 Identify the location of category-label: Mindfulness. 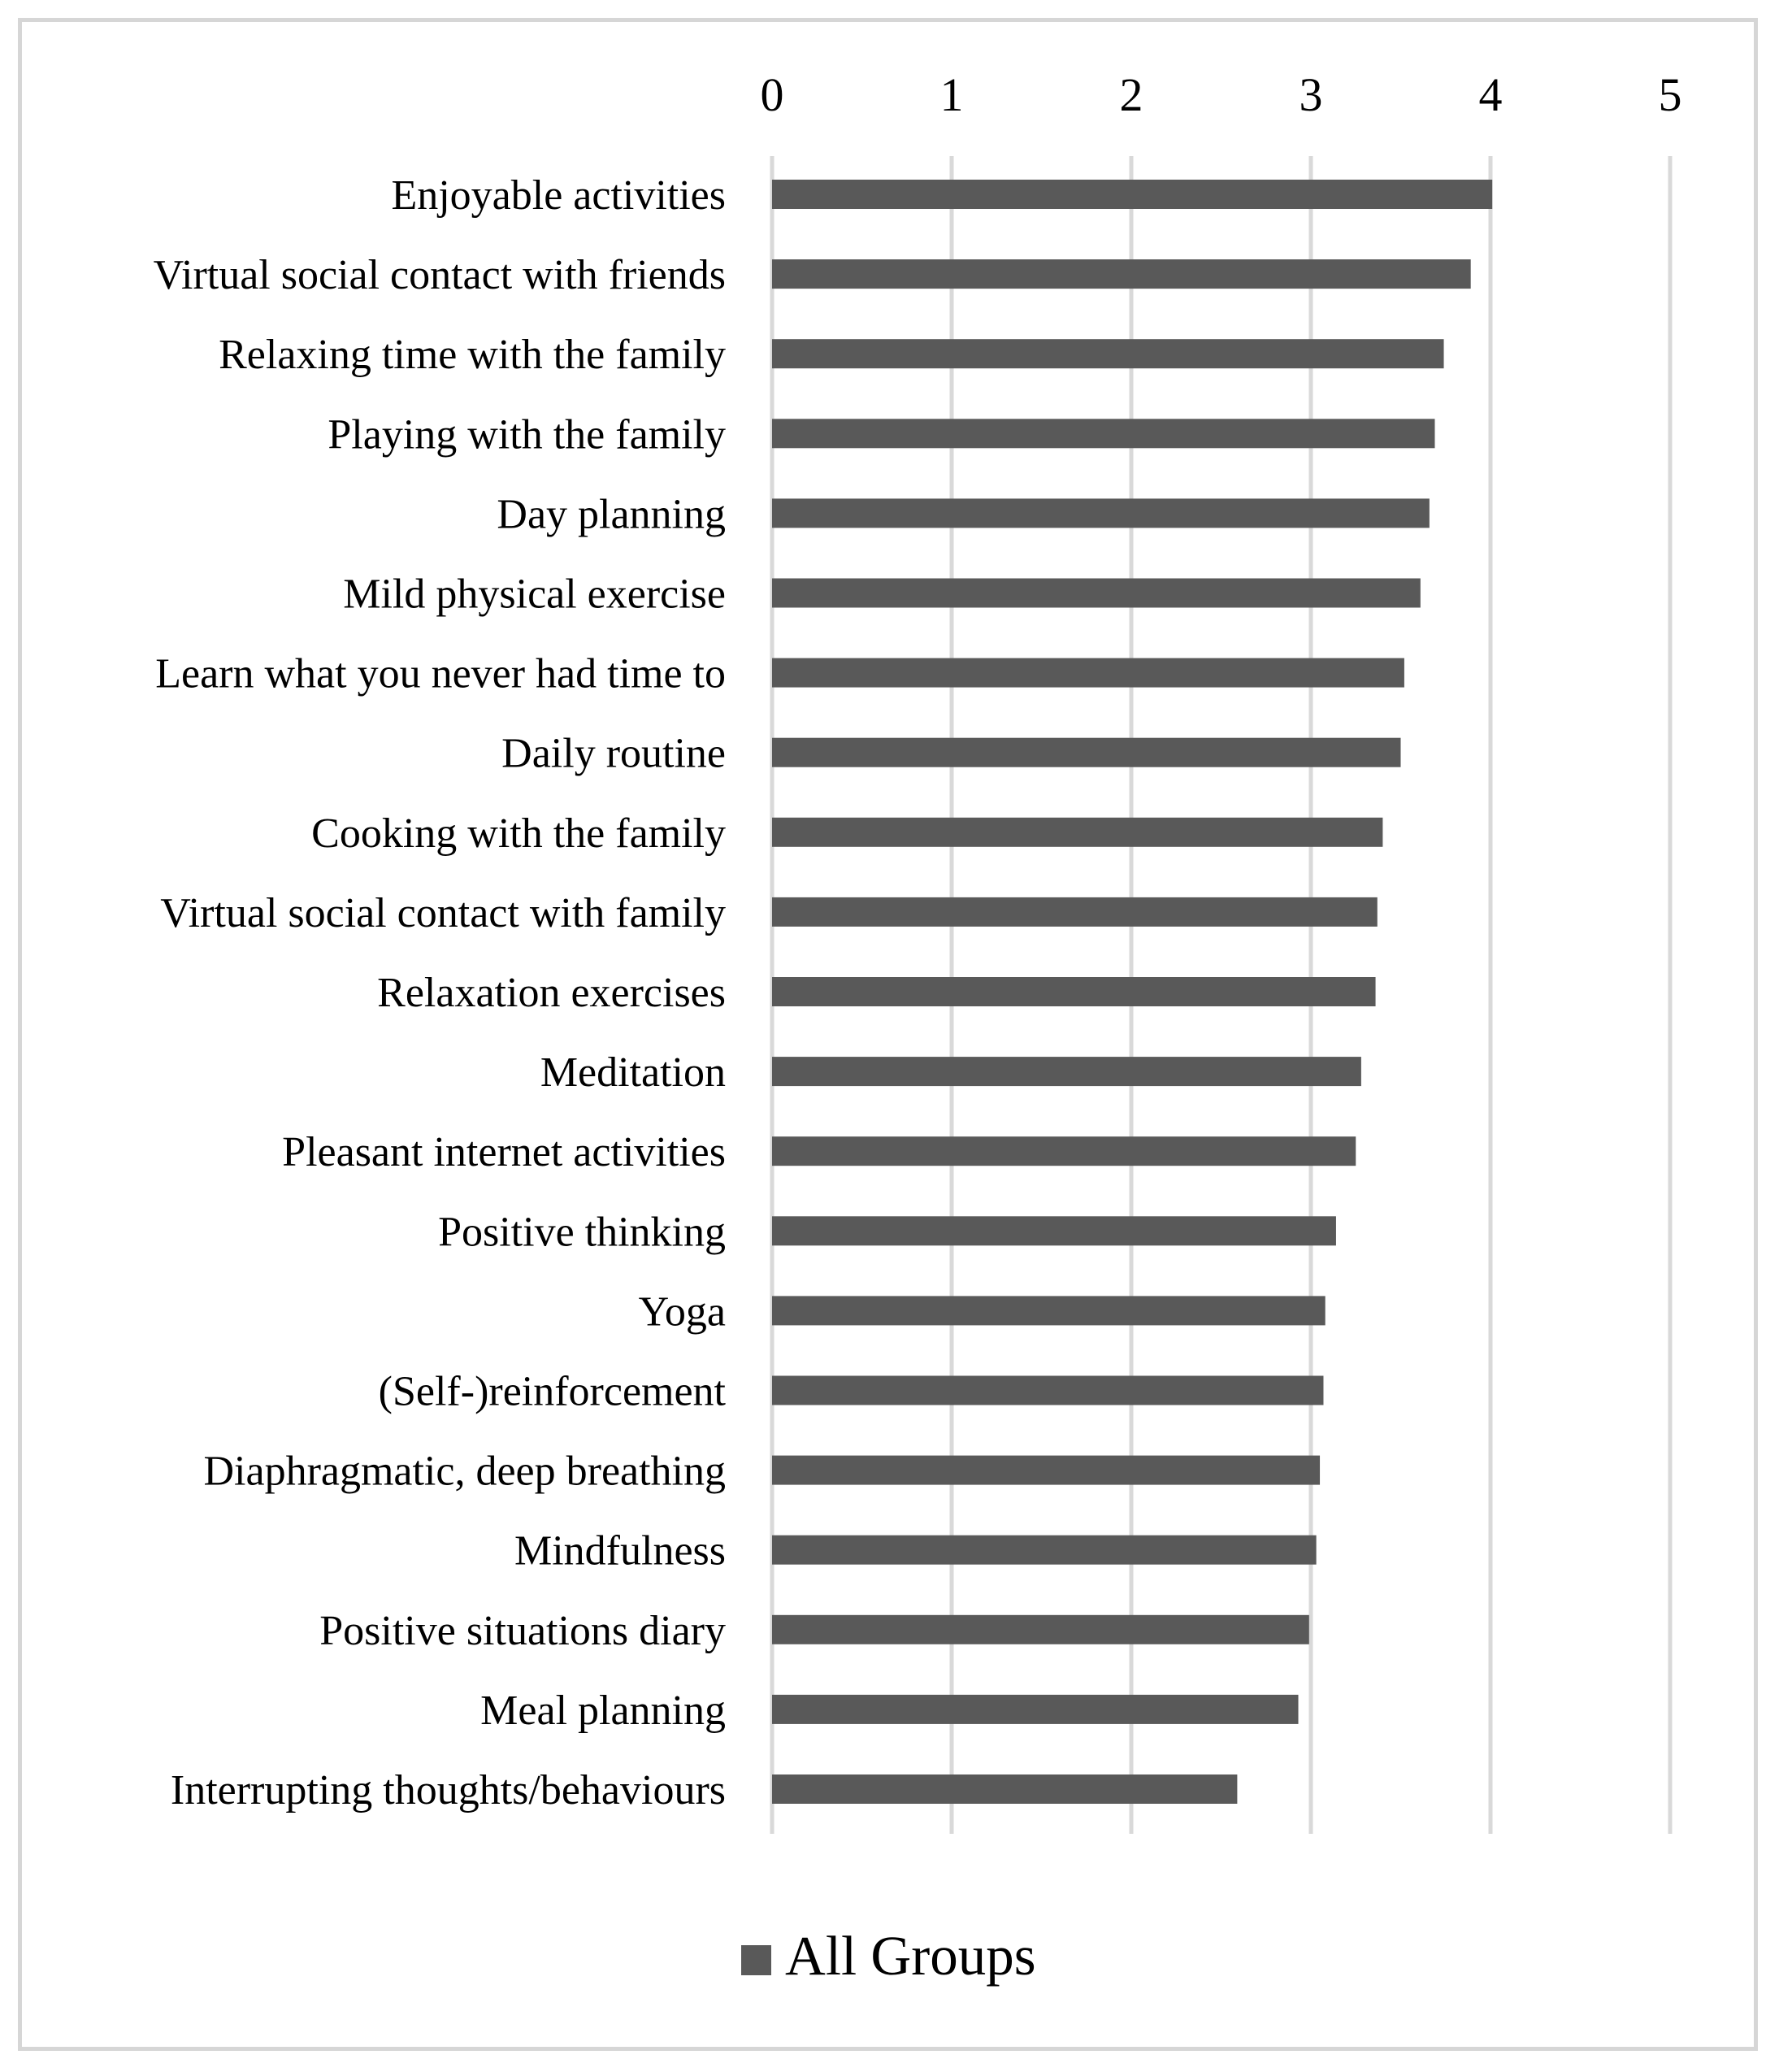
(620, 1551).